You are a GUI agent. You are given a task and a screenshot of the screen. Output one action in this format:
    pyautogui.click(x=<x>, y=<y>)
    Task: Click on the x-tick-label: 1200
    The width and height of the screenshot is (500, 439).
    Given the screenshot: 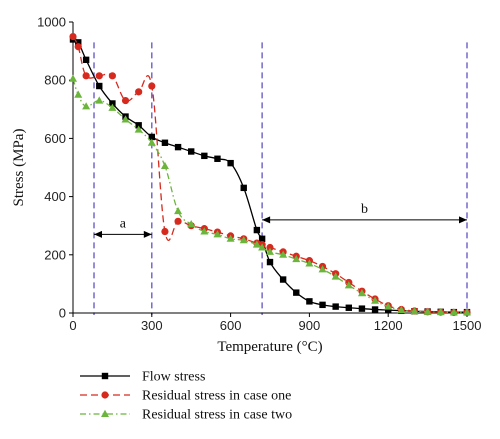 What is the action you would take?
    pyautogui.click(x=388, y=325)
    